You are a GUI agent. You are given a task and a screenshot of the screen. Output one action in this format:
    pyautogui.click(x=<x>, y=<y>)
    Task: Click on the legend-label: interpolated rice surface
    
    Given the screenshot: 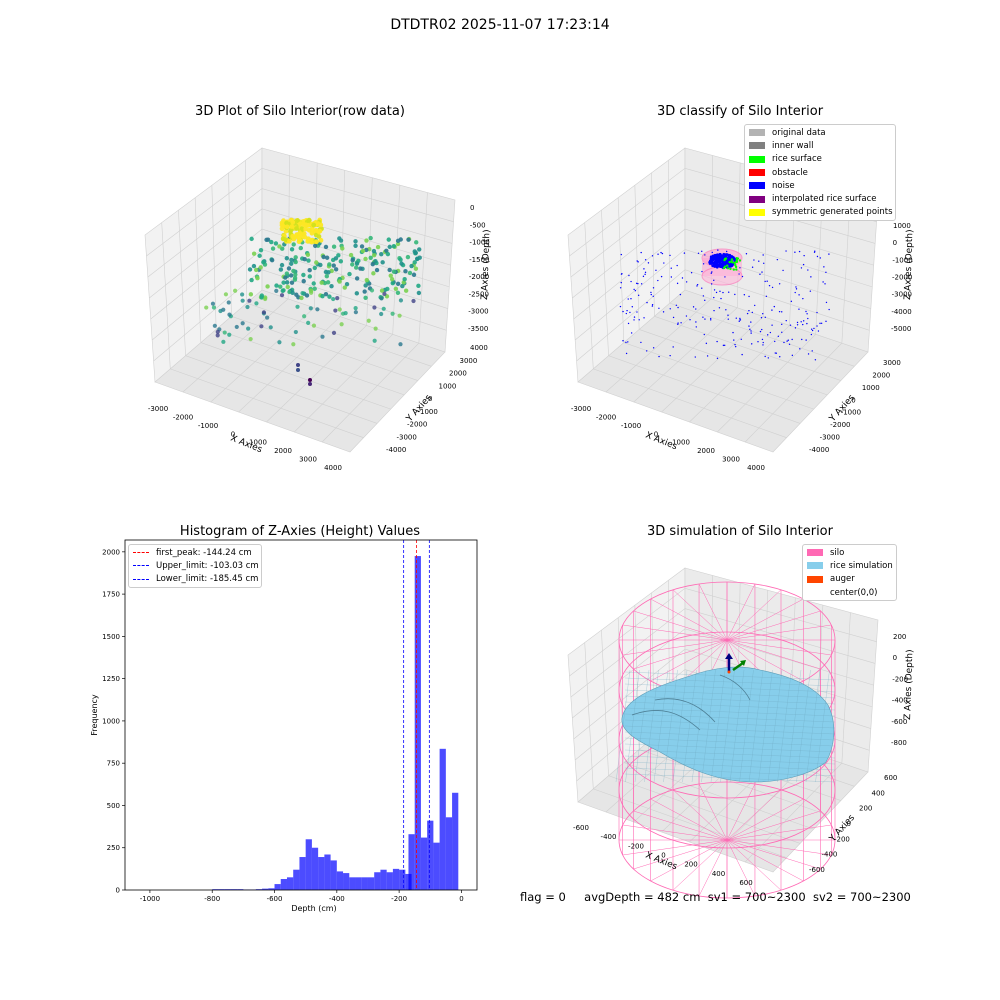 What is the action you would take?
    pyautogui.click(x=824, y=199)
    